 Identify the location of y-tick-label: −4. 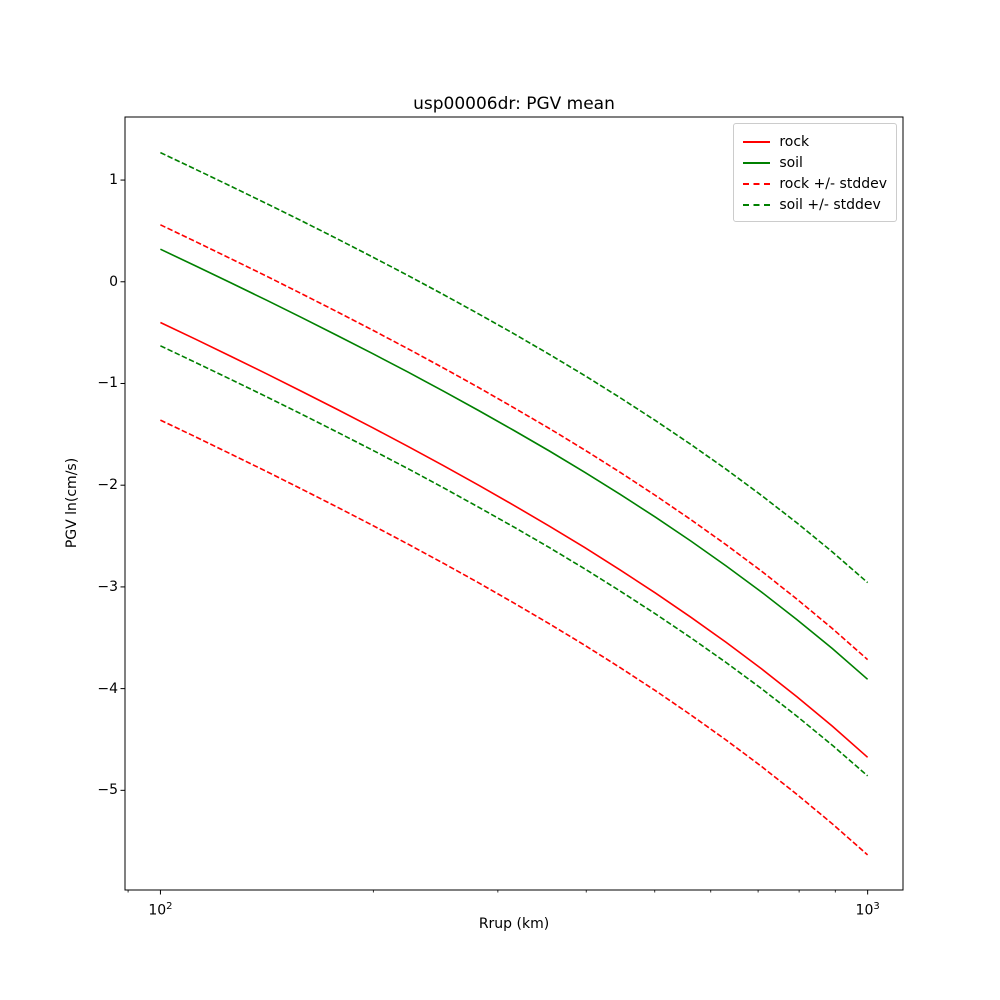
(107, 688).